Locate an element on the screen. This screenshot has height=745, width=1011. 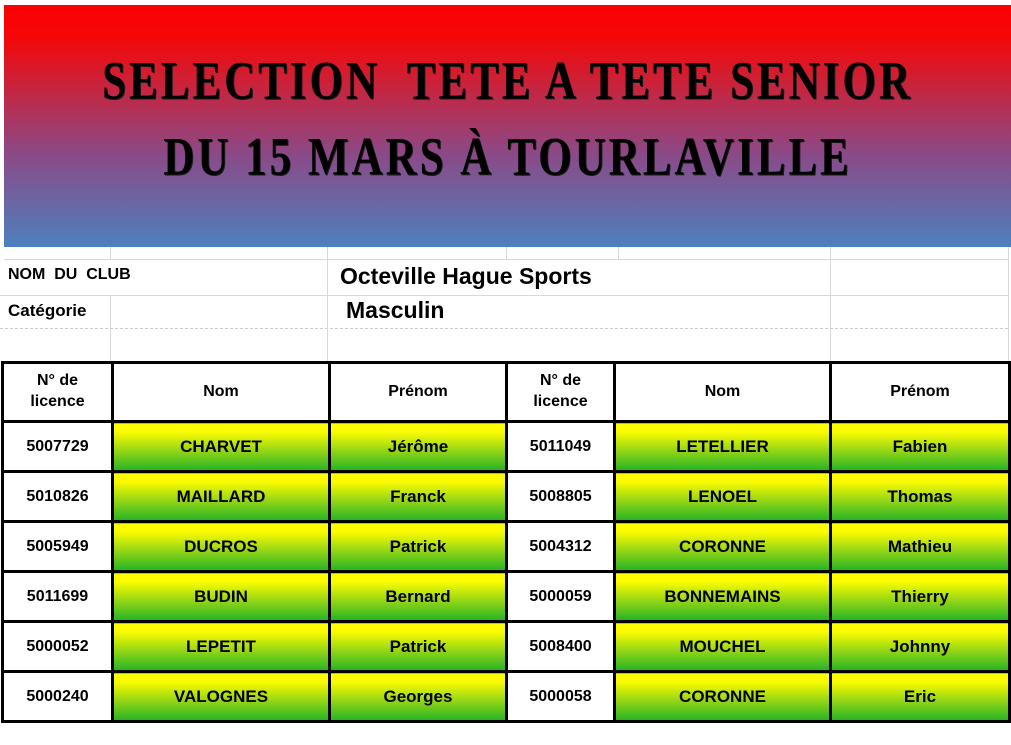
licence-cell: 5005949 is located at coordinates (57, 546).